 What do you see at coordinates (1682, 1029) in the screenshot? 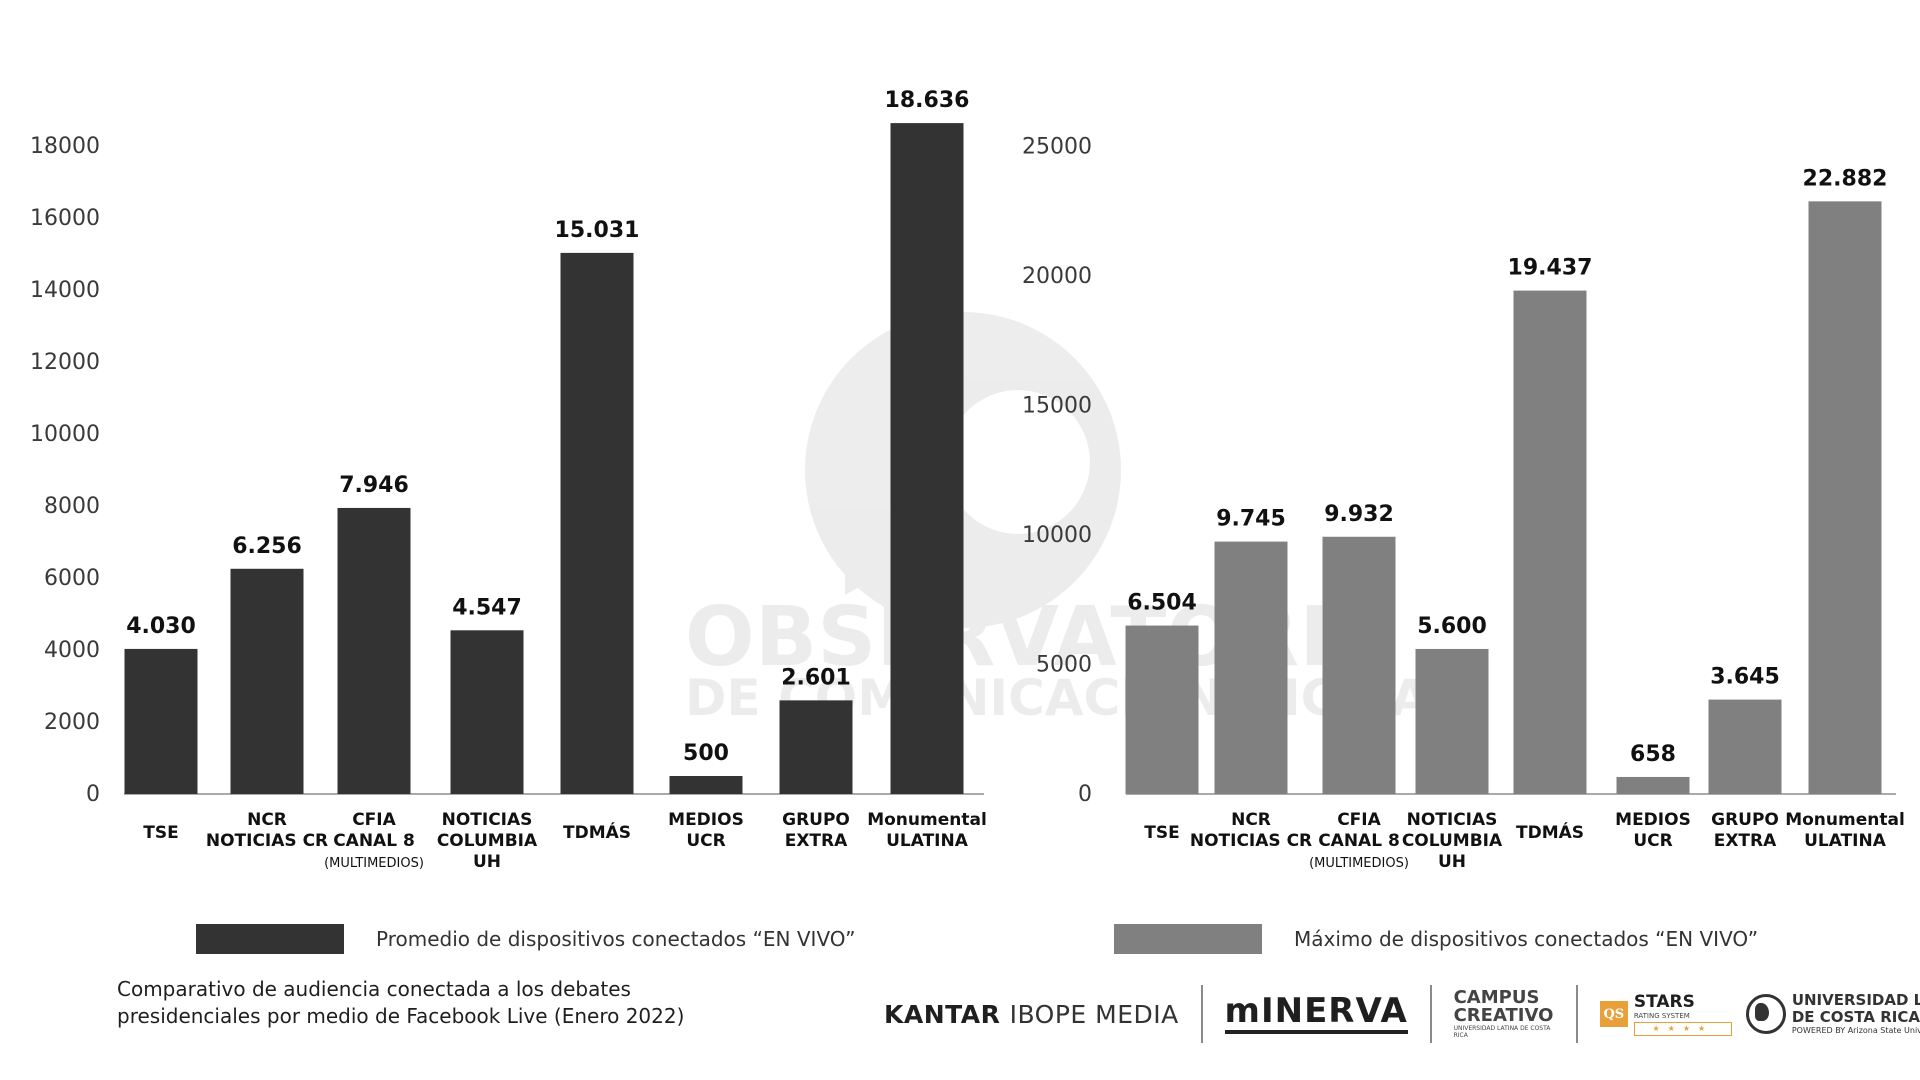
I see `stars-rating-icon: ★★★★` at bounding box center [1682, 1029].